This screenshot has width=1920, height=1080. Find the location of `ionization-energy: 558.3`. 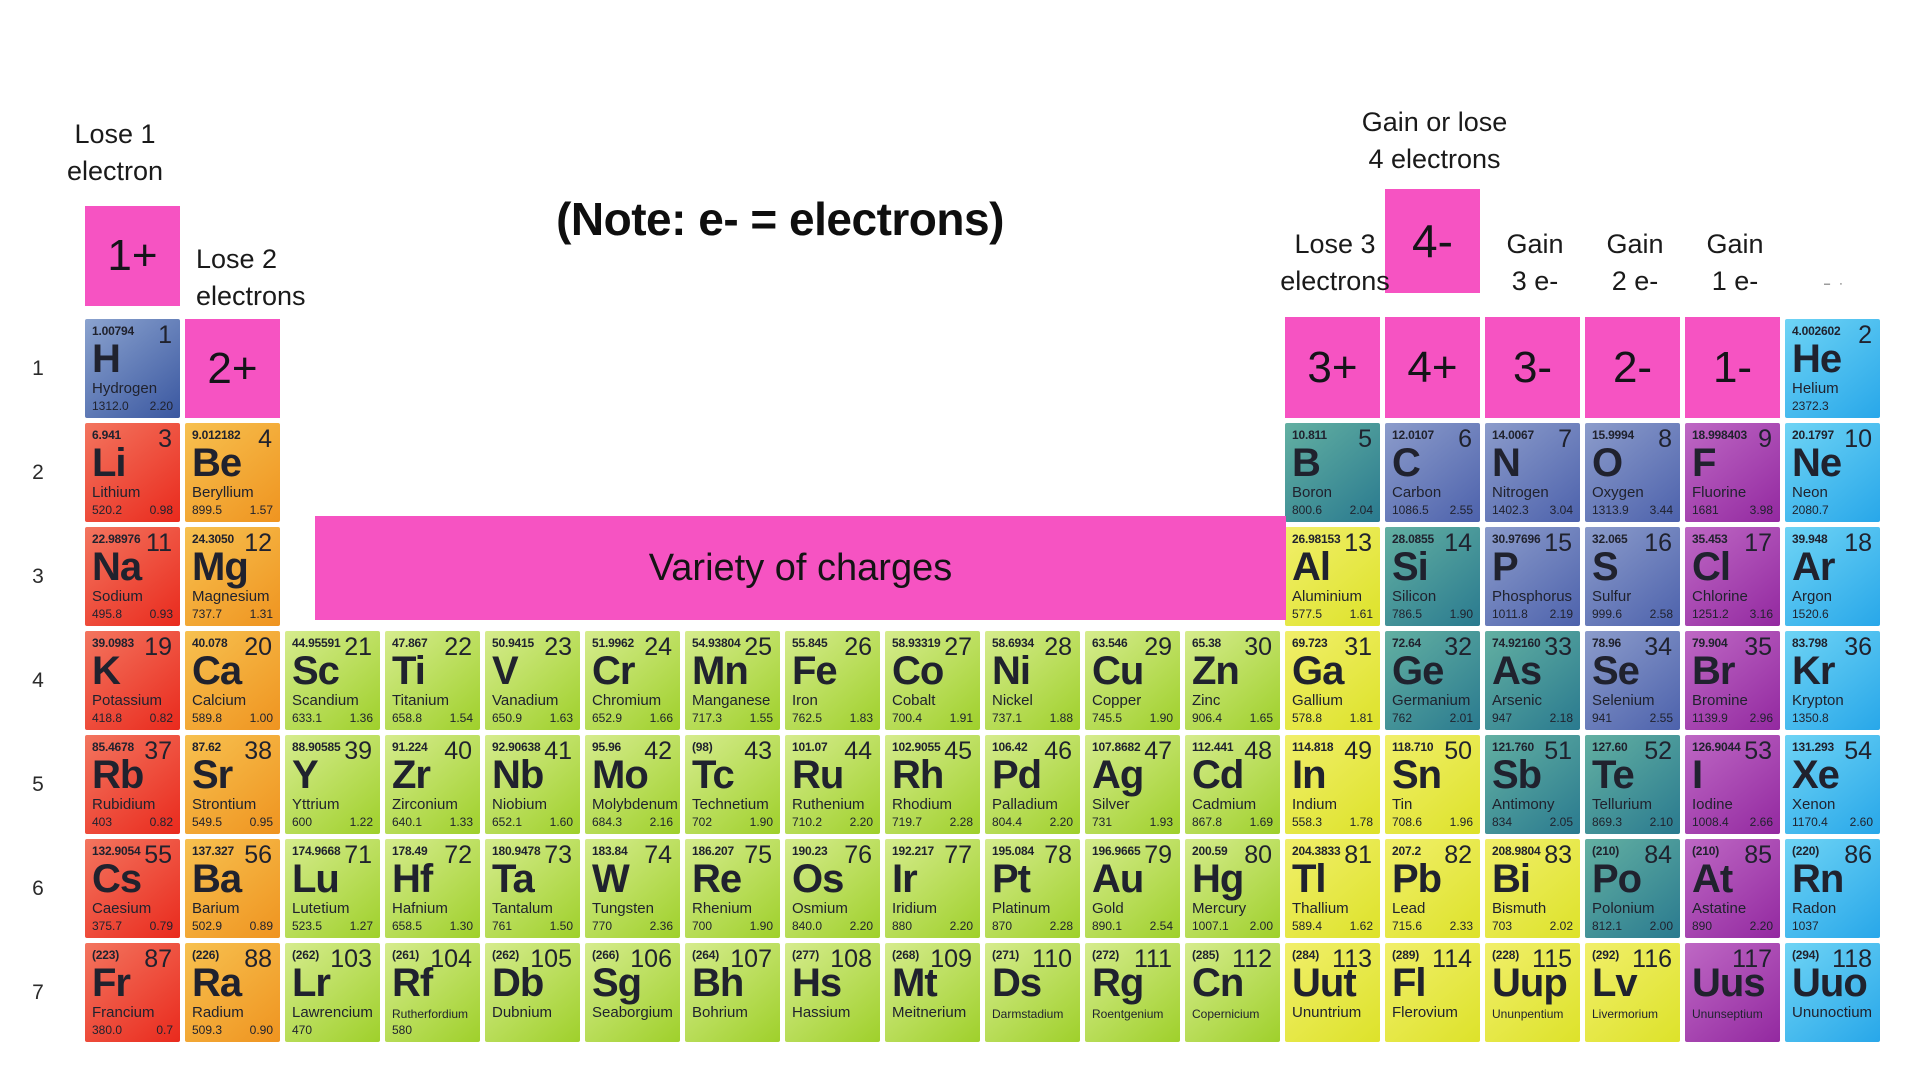

ionization-energy: 558.3 is located at coordinates (1307, 822).